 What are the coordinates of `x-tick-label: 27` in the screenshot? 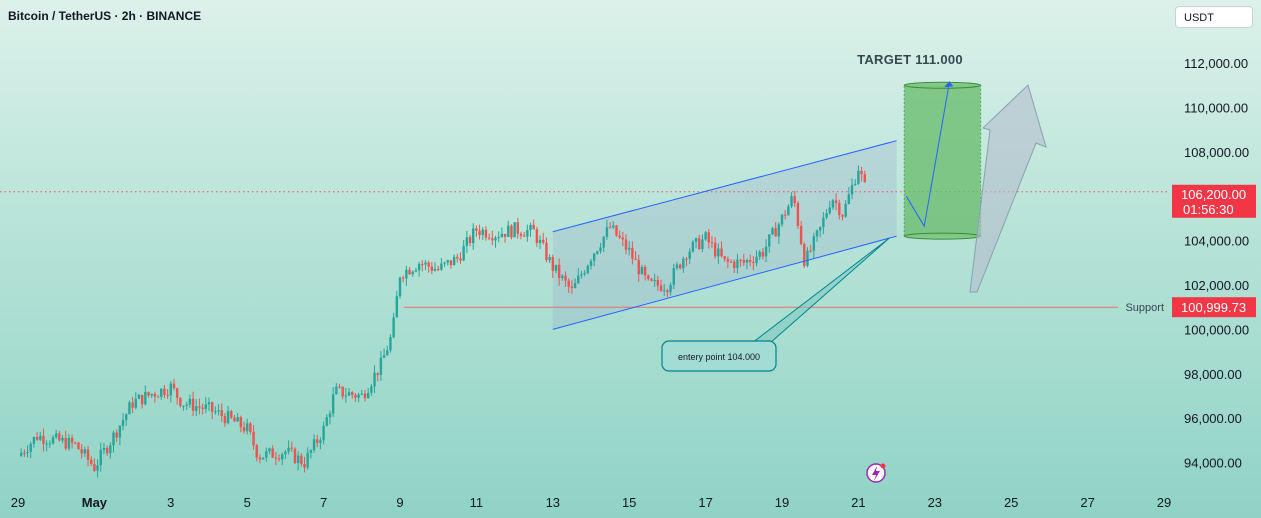 It's located at (1087, 502).